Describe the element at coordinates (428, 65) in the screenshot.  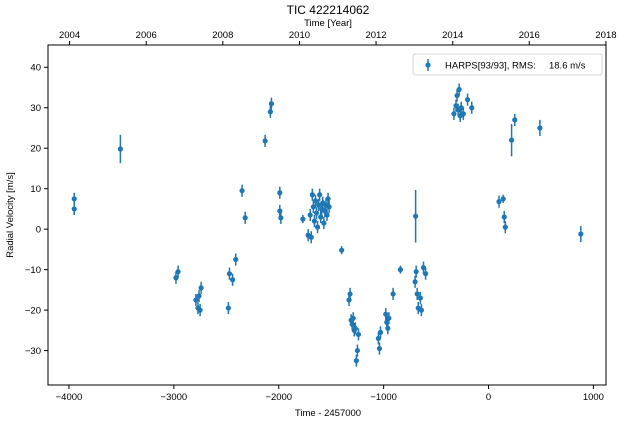
I see `legend-marker` at that location.